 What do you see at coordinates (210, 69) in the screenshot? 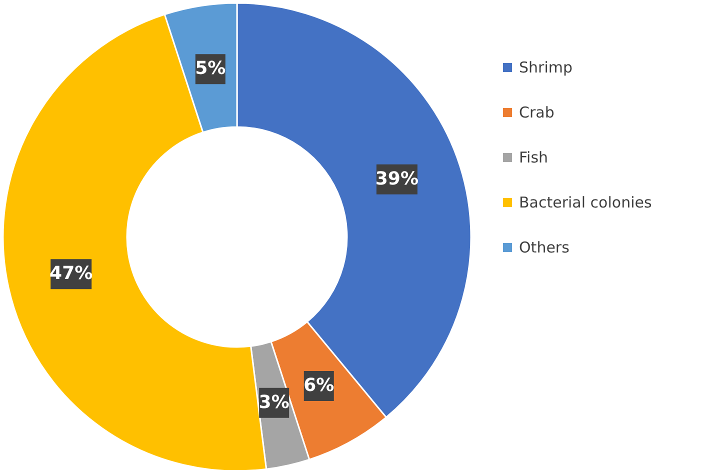
I see `data-label: 5%` at bounding box center [210, 69].